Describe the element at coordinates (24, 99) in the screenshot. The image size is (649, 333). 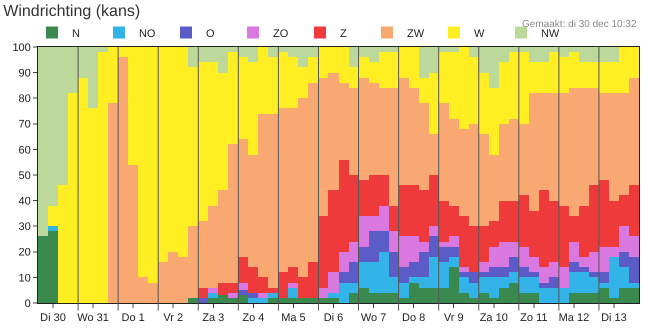
I see `y-tick-label: 80` at that location.